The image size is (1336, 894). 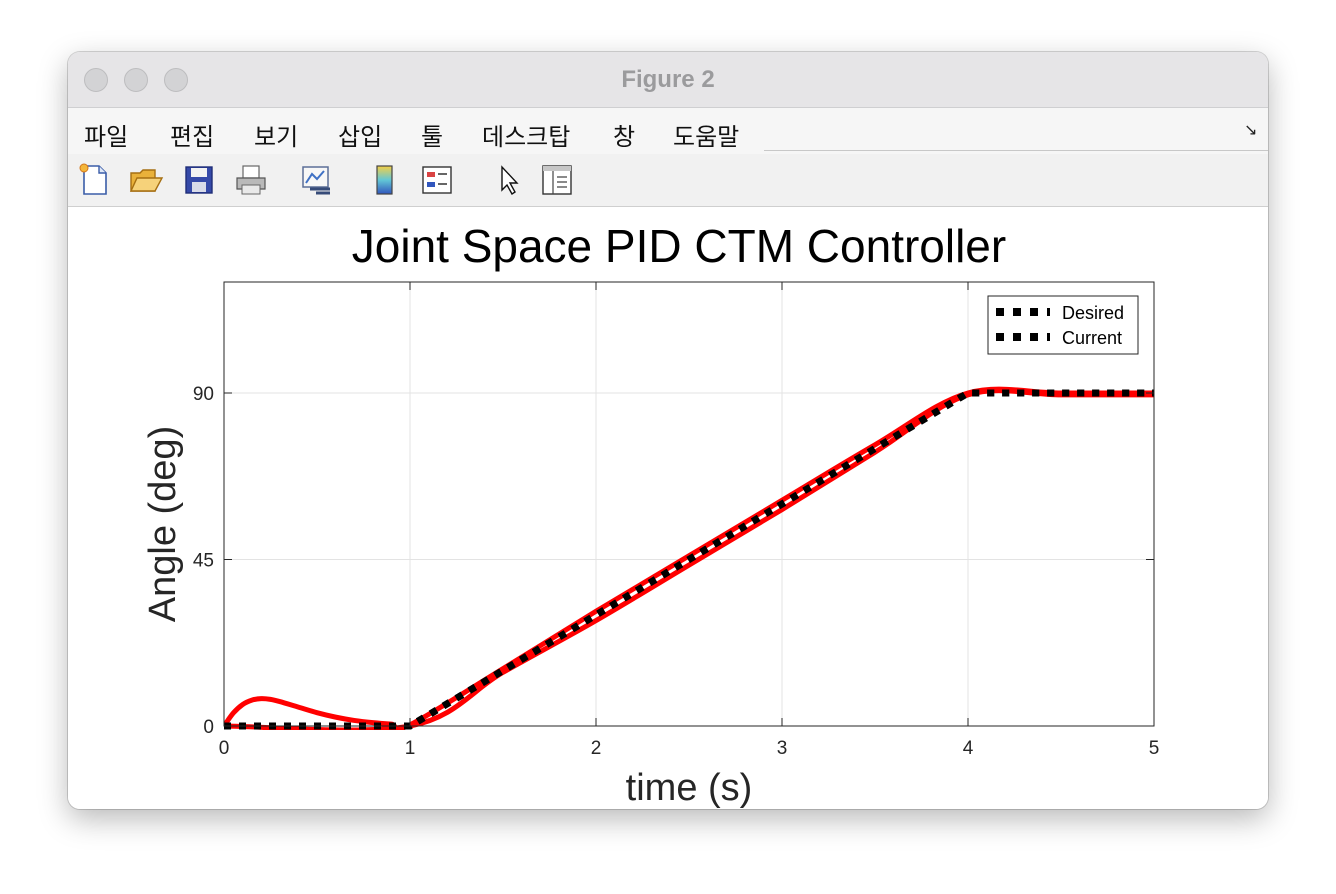 What do you see at coordinates (526, 137) in the screenshot?
I see `menu-desktop: 데스크탑` at bounding box center [526, 137].